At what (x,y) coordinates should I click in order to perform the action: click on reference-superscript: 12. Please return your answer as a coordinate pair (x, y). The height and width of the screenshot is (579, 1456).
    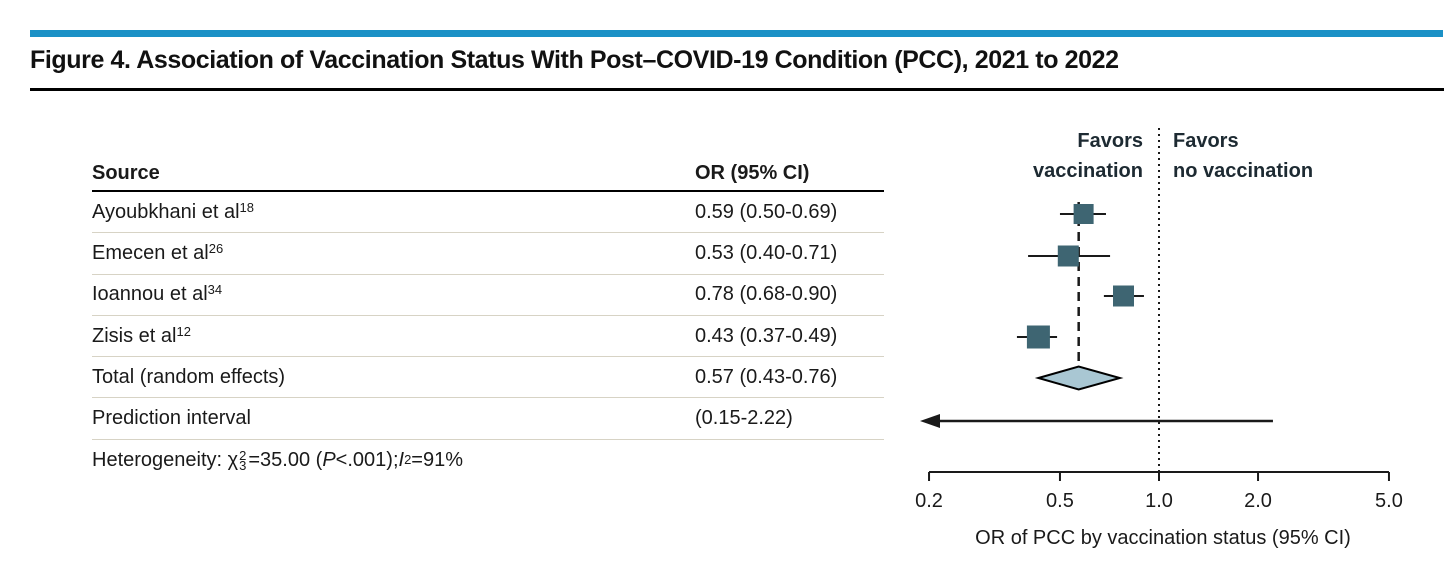
    Looking at the image, I should click on (183, 331).